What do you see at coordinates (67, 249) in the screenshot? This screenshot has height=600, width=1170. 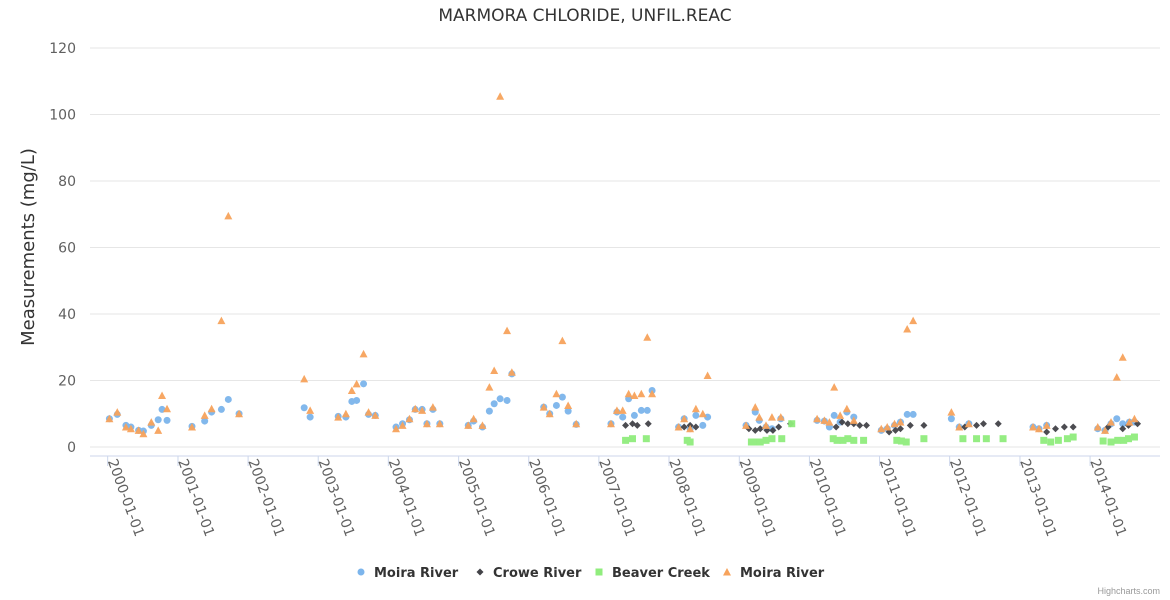 I see `y-tick-label: 60` at bounding box center [67, 249].